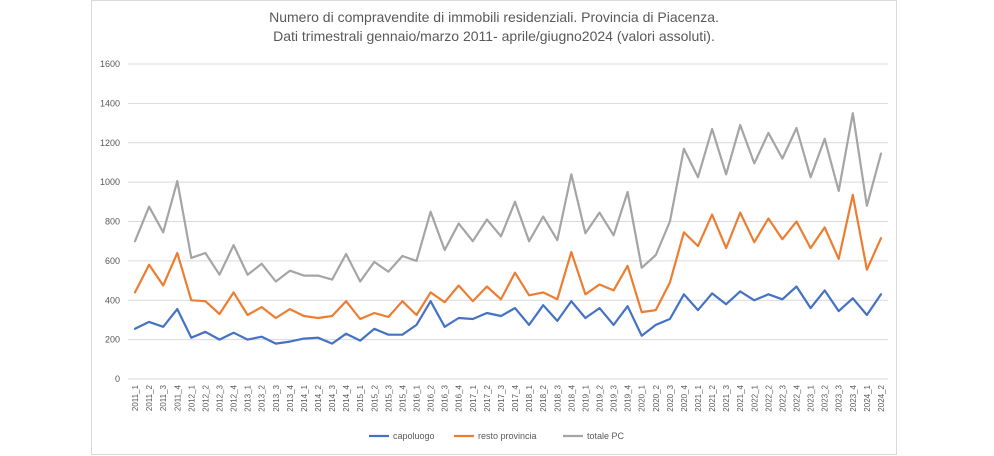 The height and width of the screenshot is (456, 994). Describe the element at coordinates (262, 397) in the screenshot. I see `x-tick-label: 2013_2` at that location.